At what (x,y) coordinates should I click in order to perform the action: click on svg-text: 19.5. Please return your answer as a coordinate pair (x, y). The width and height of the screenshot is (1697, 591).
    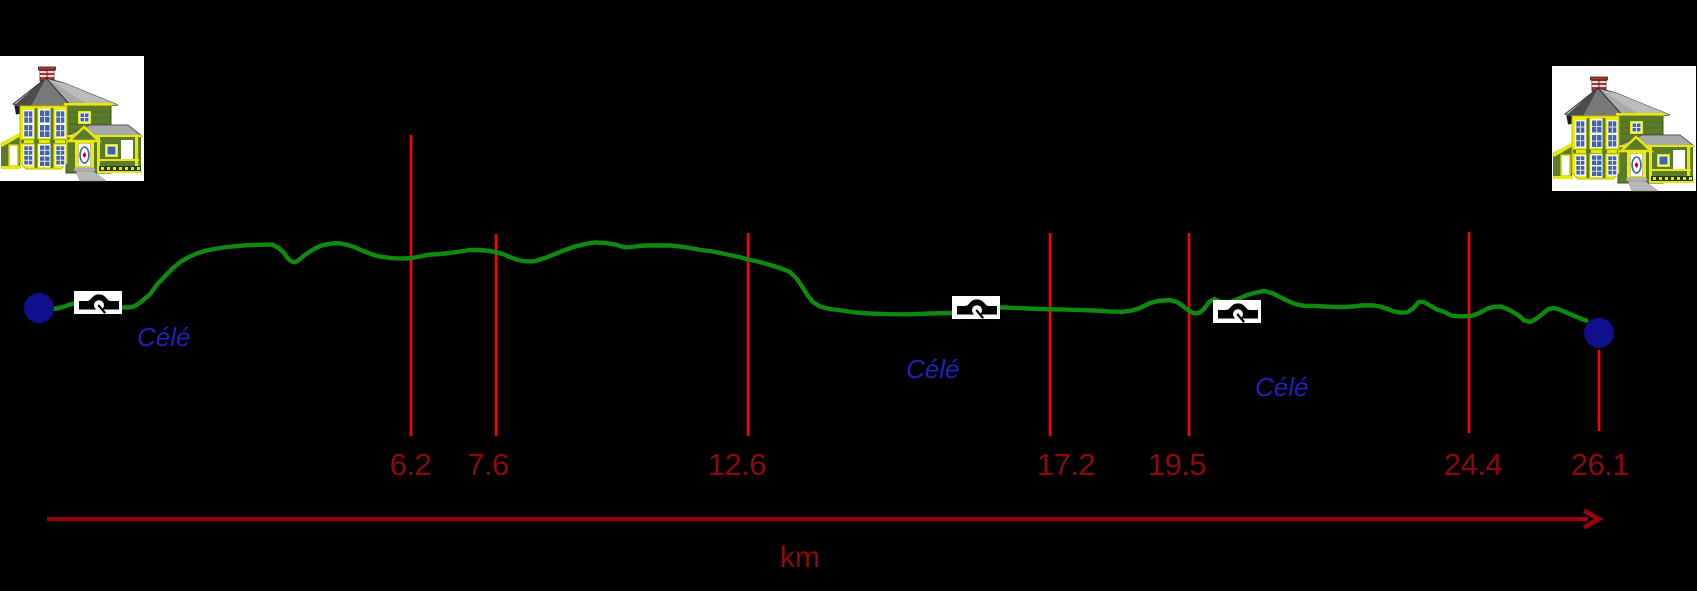
    Looking at the image, I should click on (1177, 464).